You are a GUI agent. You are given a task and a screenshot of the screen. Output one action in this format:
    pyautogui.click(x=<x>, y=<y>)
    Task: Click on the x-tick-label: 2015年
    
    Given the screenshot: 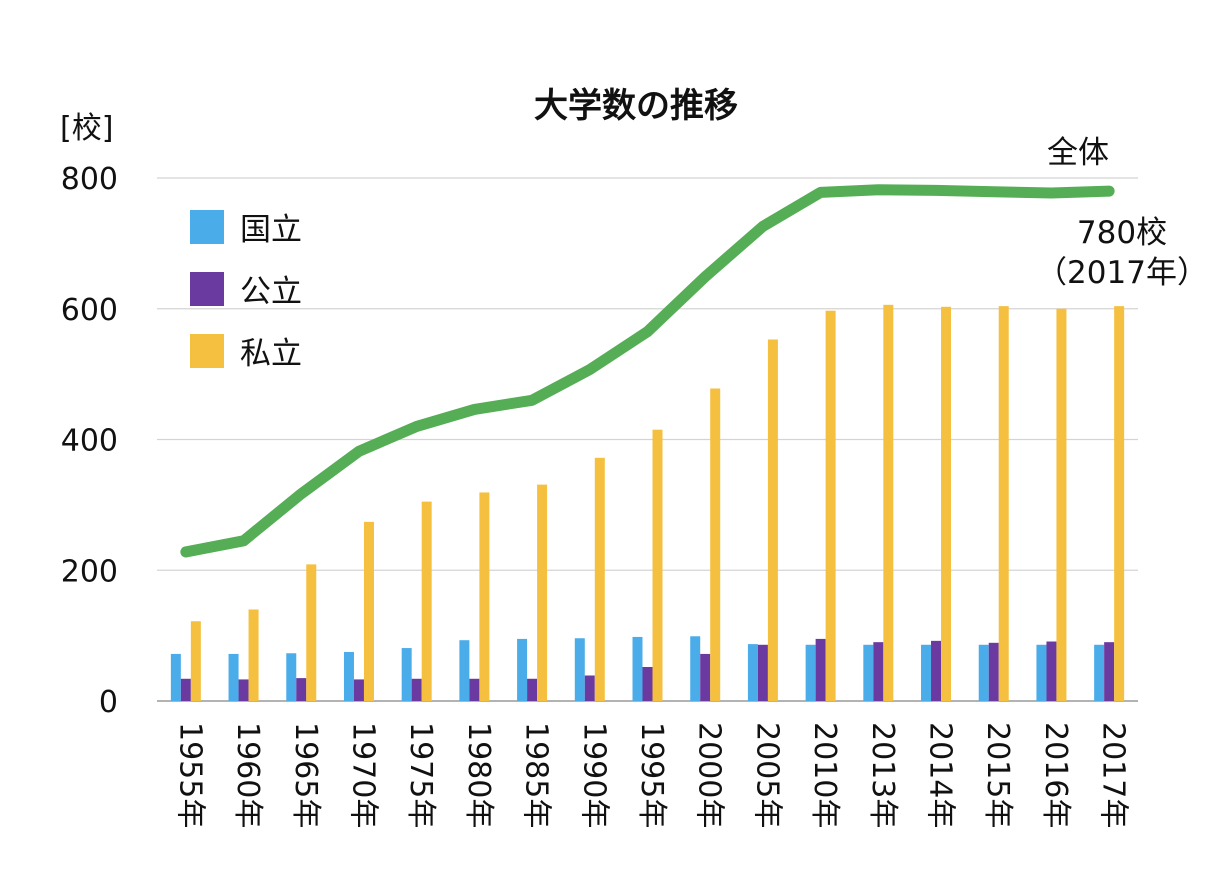 What is the action you would take?
    pyautogui.click(x=997, y=775)
    